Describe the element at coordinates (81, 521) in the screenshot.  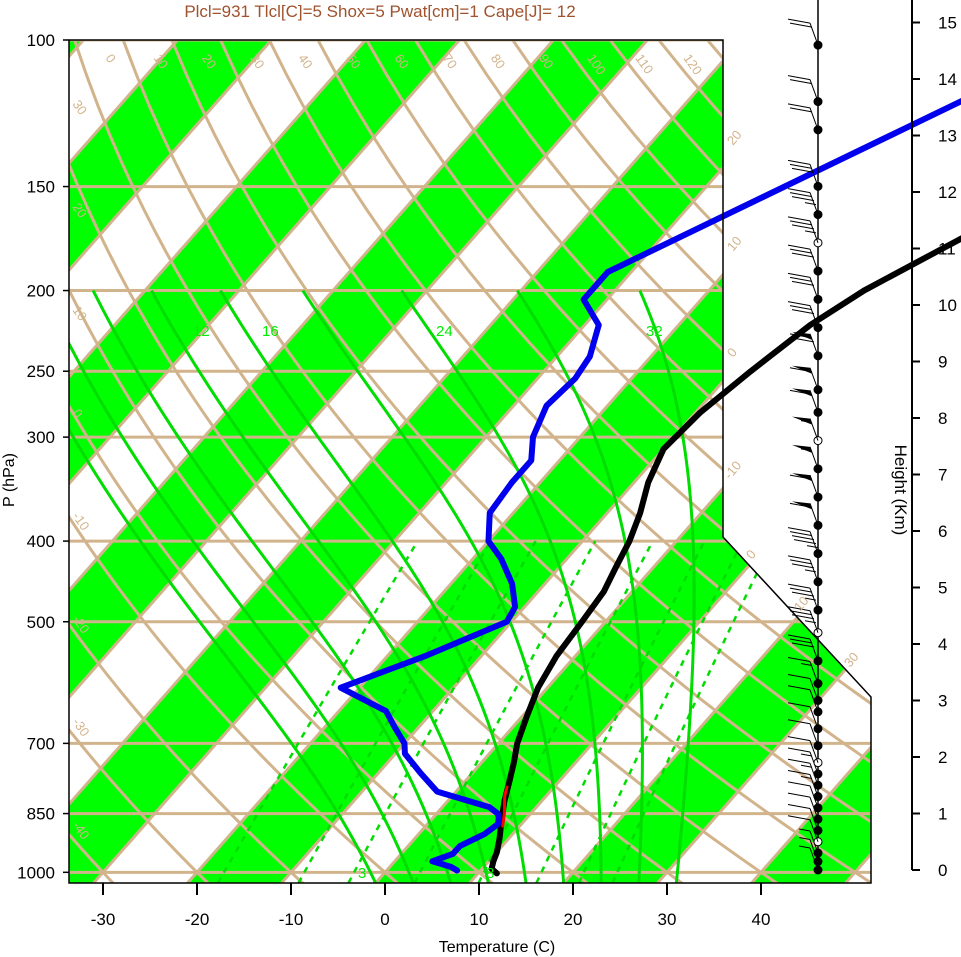
I see `isotherm-label: -10` at that location.